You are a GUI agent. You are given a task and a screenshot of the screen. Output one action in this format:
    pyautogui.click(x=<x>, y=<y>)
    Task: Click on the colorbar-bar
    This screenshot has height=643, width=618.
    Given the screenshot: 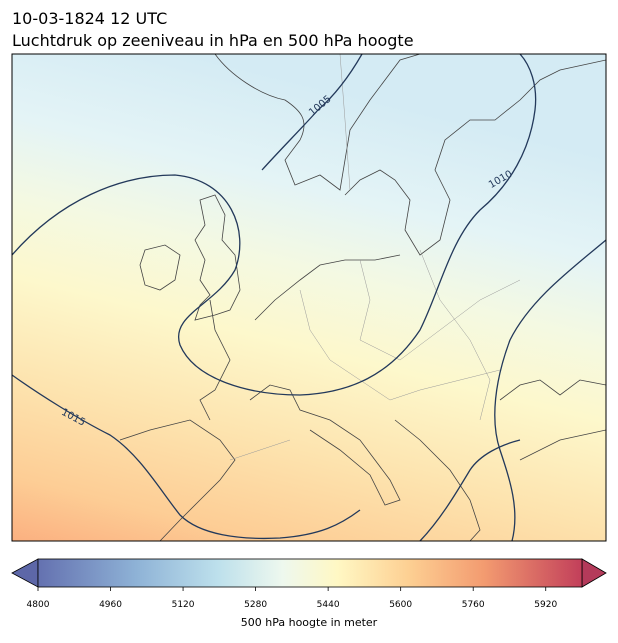 What is the action you would take?
    pyautogui.click(x=310, y=573)
    